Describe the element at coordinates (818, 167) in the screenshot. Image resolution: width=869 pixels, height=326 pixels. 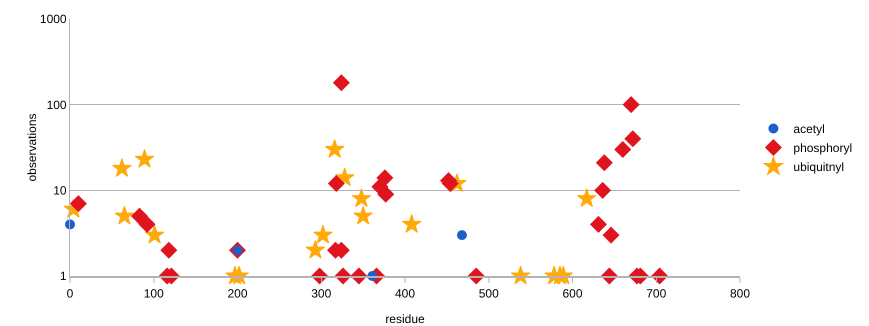
I see `legend-label: ubiquitnyl` at that location.